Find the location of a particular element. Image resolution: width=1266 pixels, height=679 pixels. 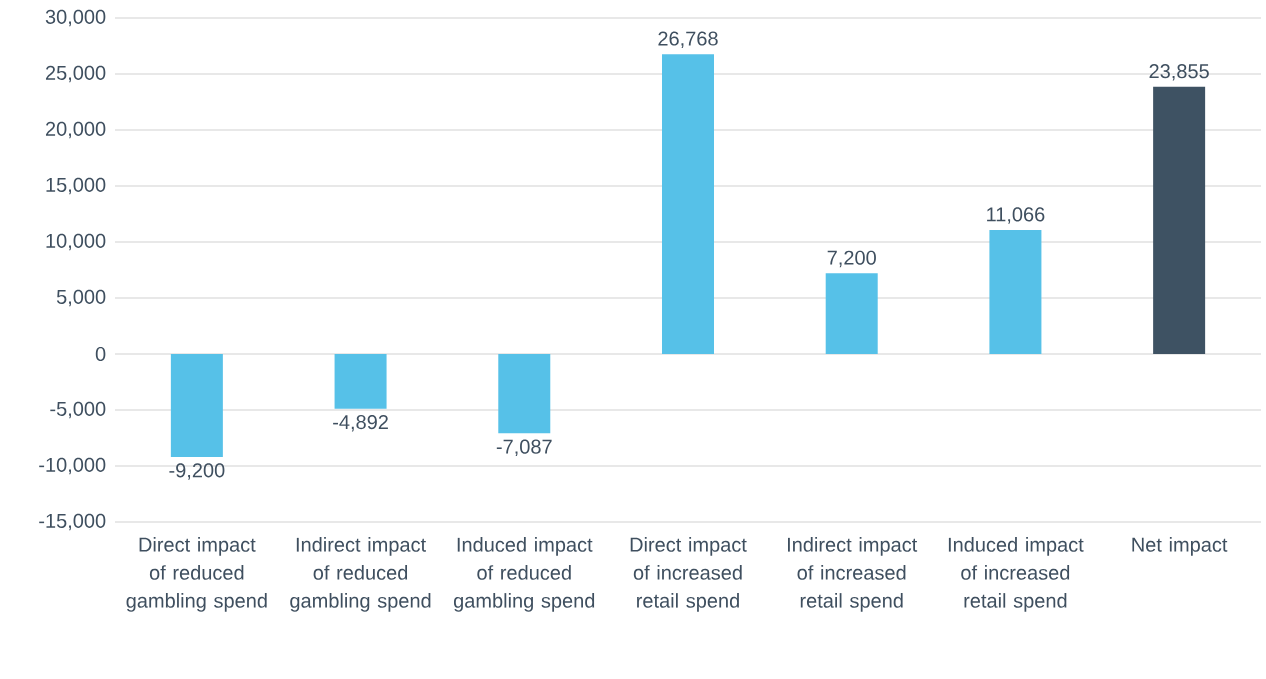

x-tick-label: Indirect impact of increased retail spend is located at coordinates (852, 574).